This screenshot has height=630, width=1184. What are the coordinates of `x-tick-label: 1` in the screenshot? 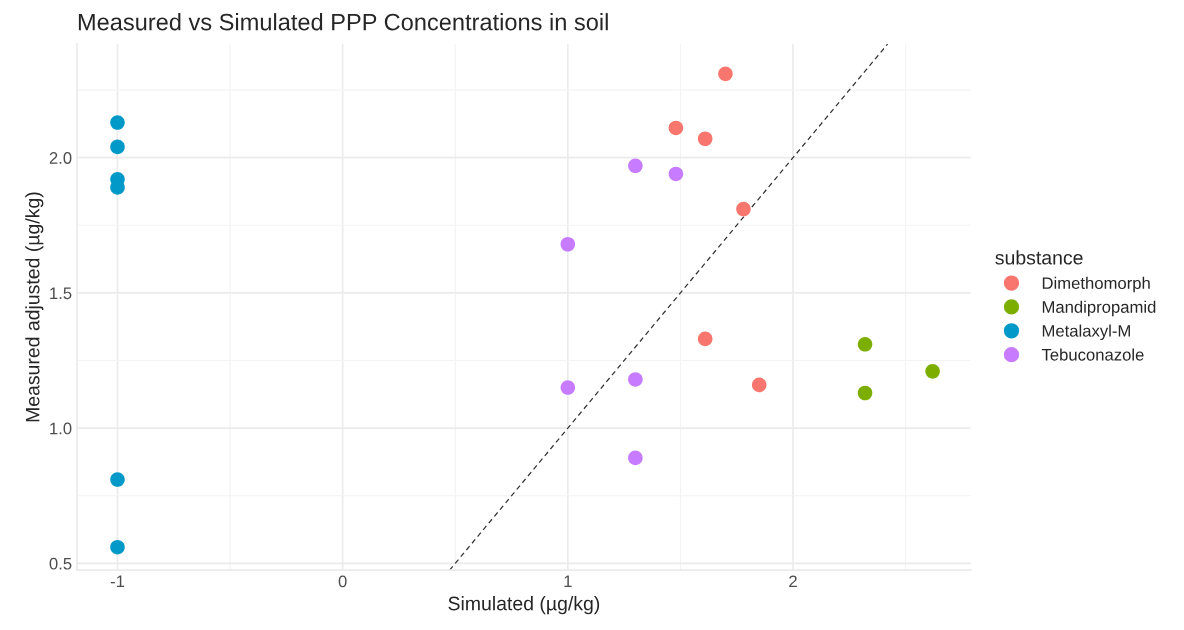 It's located at (568, 581).